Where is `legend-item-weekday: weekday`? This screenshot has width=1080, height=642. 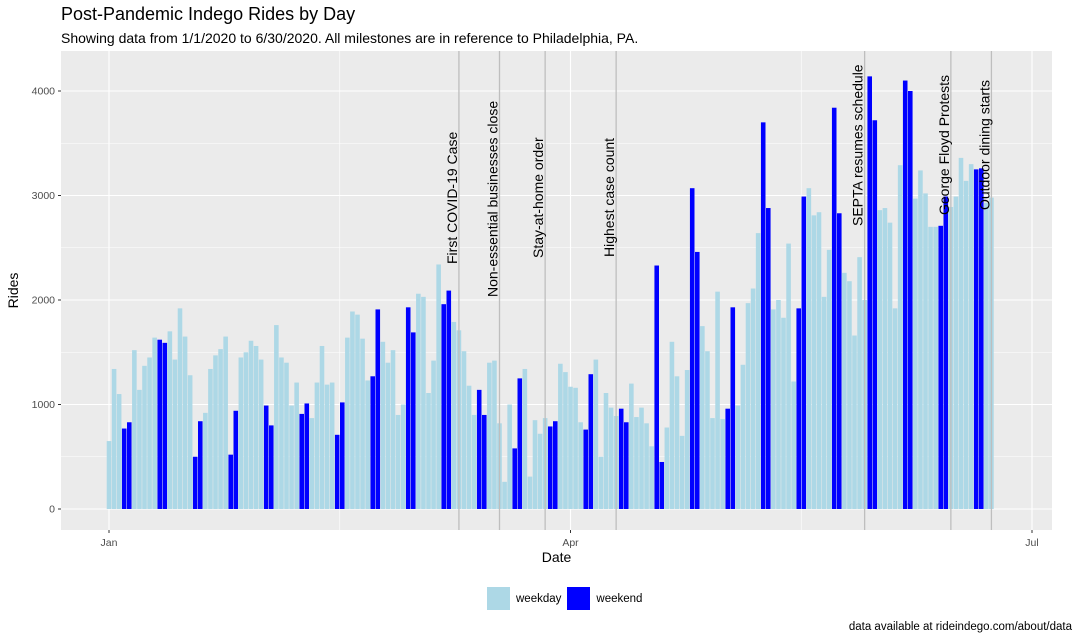 legend-item-weekday: weekday is located at coordinates (524, 598).